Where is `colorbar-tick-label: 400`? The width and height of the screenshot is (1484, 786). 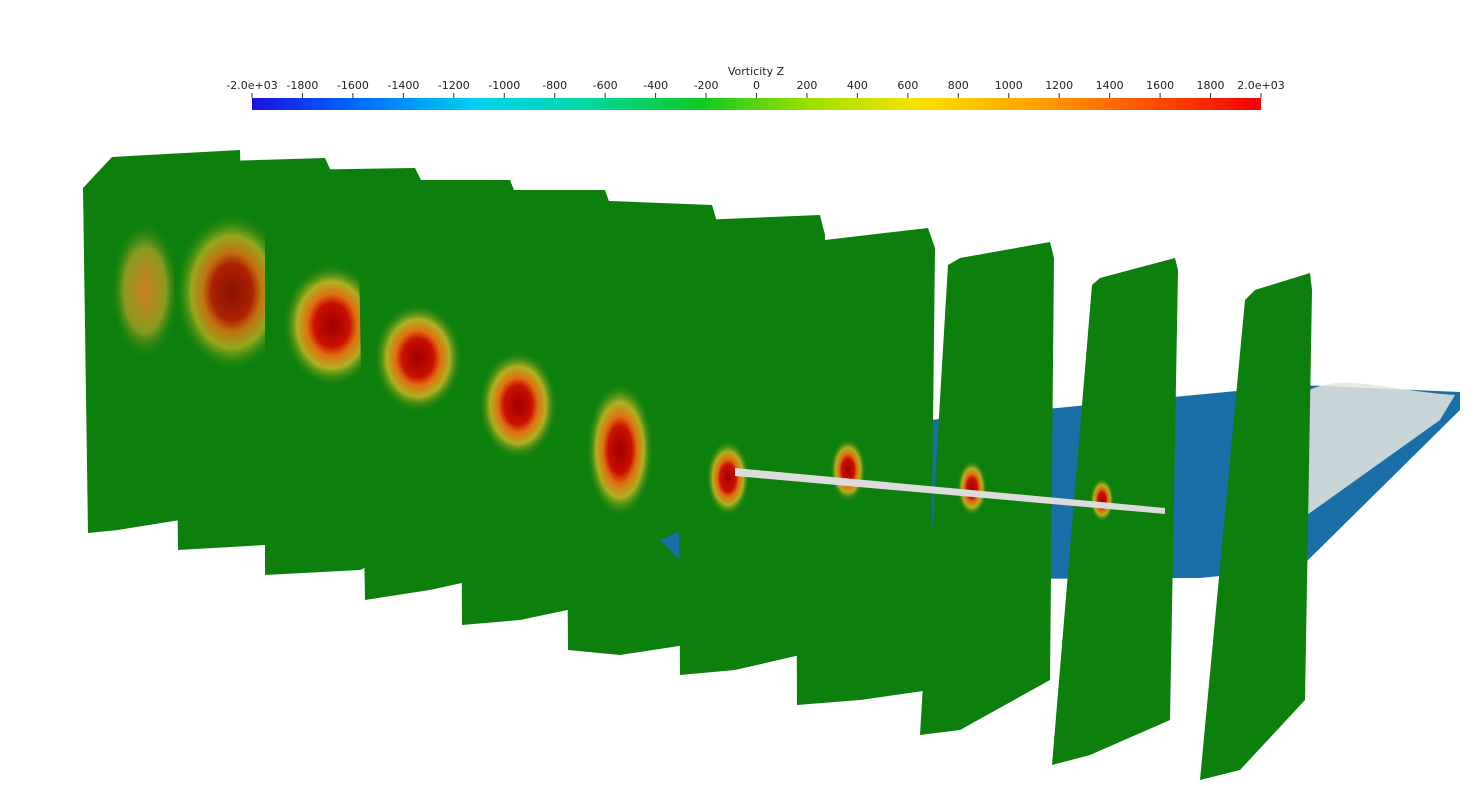
colorbar-tick-label: 400 is located at coordinates (857, 85).